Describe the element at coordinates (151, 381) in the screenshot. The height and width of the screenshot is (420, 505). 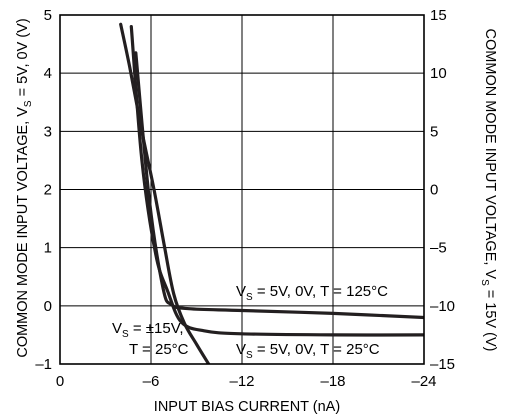
I see `x-tick-label: –6` at that location.